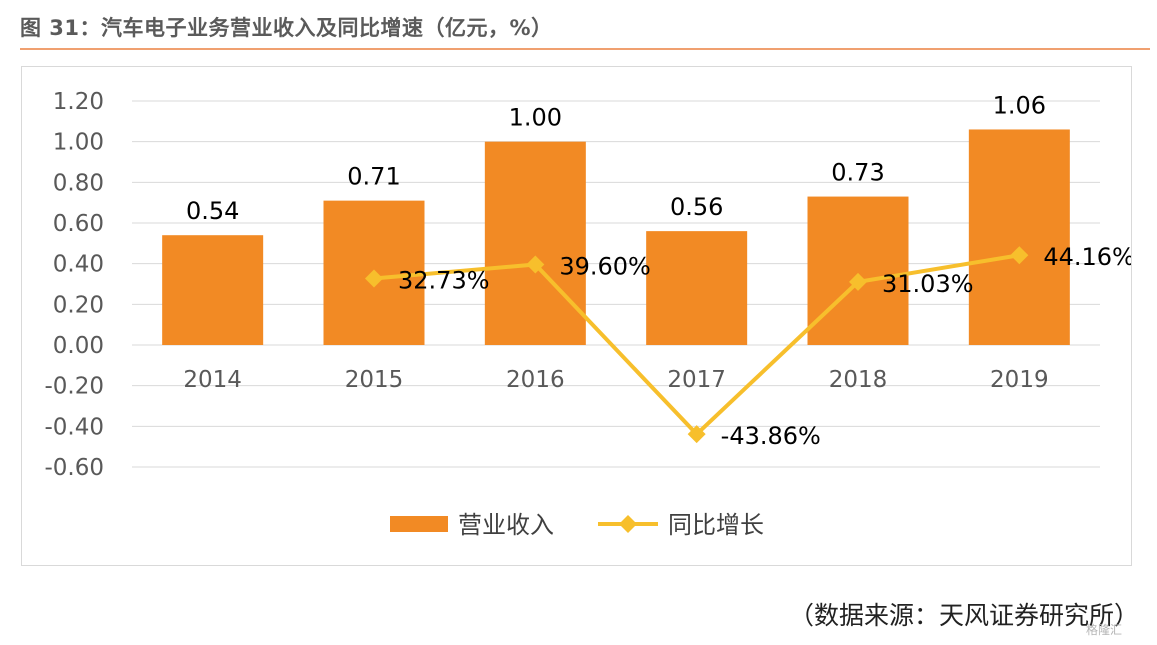  I want to click on legend-swatch-revenue, so click(419, 524).